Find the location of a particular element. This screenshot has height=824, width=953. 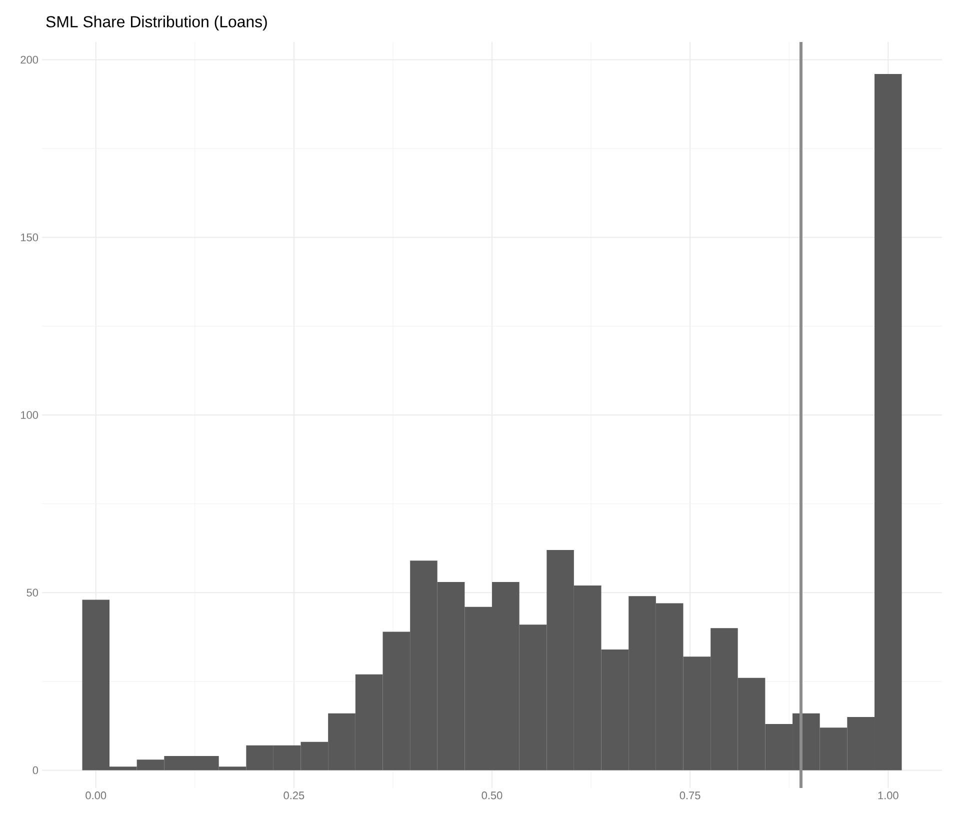

y-tick-label: 0 is located at coordinates (35, 770).